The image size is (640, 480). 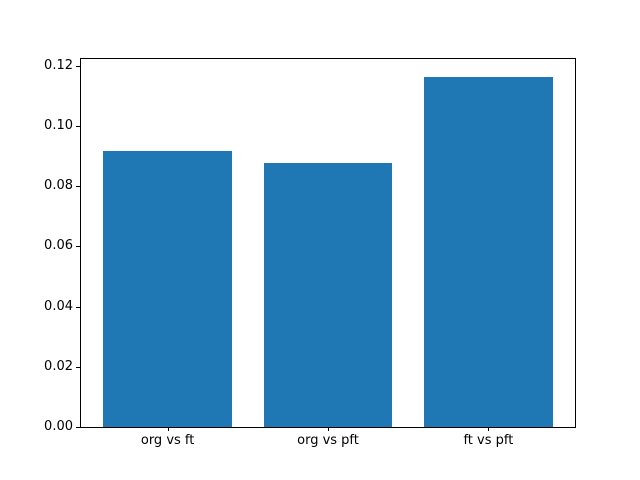 I want to click on y-tick-label: 0.02, so click(x=58, y=366).